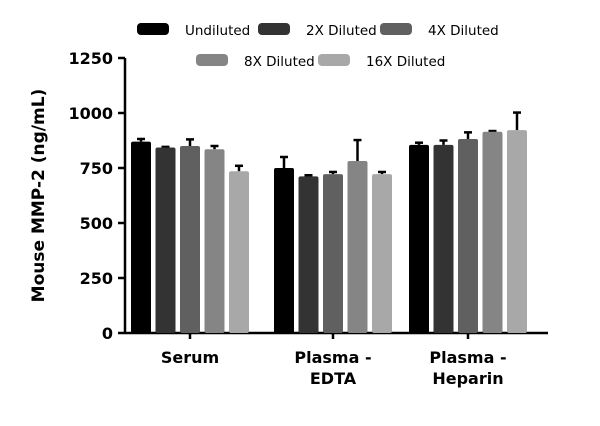 The width and height of the screenshot is (600, 426). I want to click on x-tick-label: EDTA, so click(333, 378).